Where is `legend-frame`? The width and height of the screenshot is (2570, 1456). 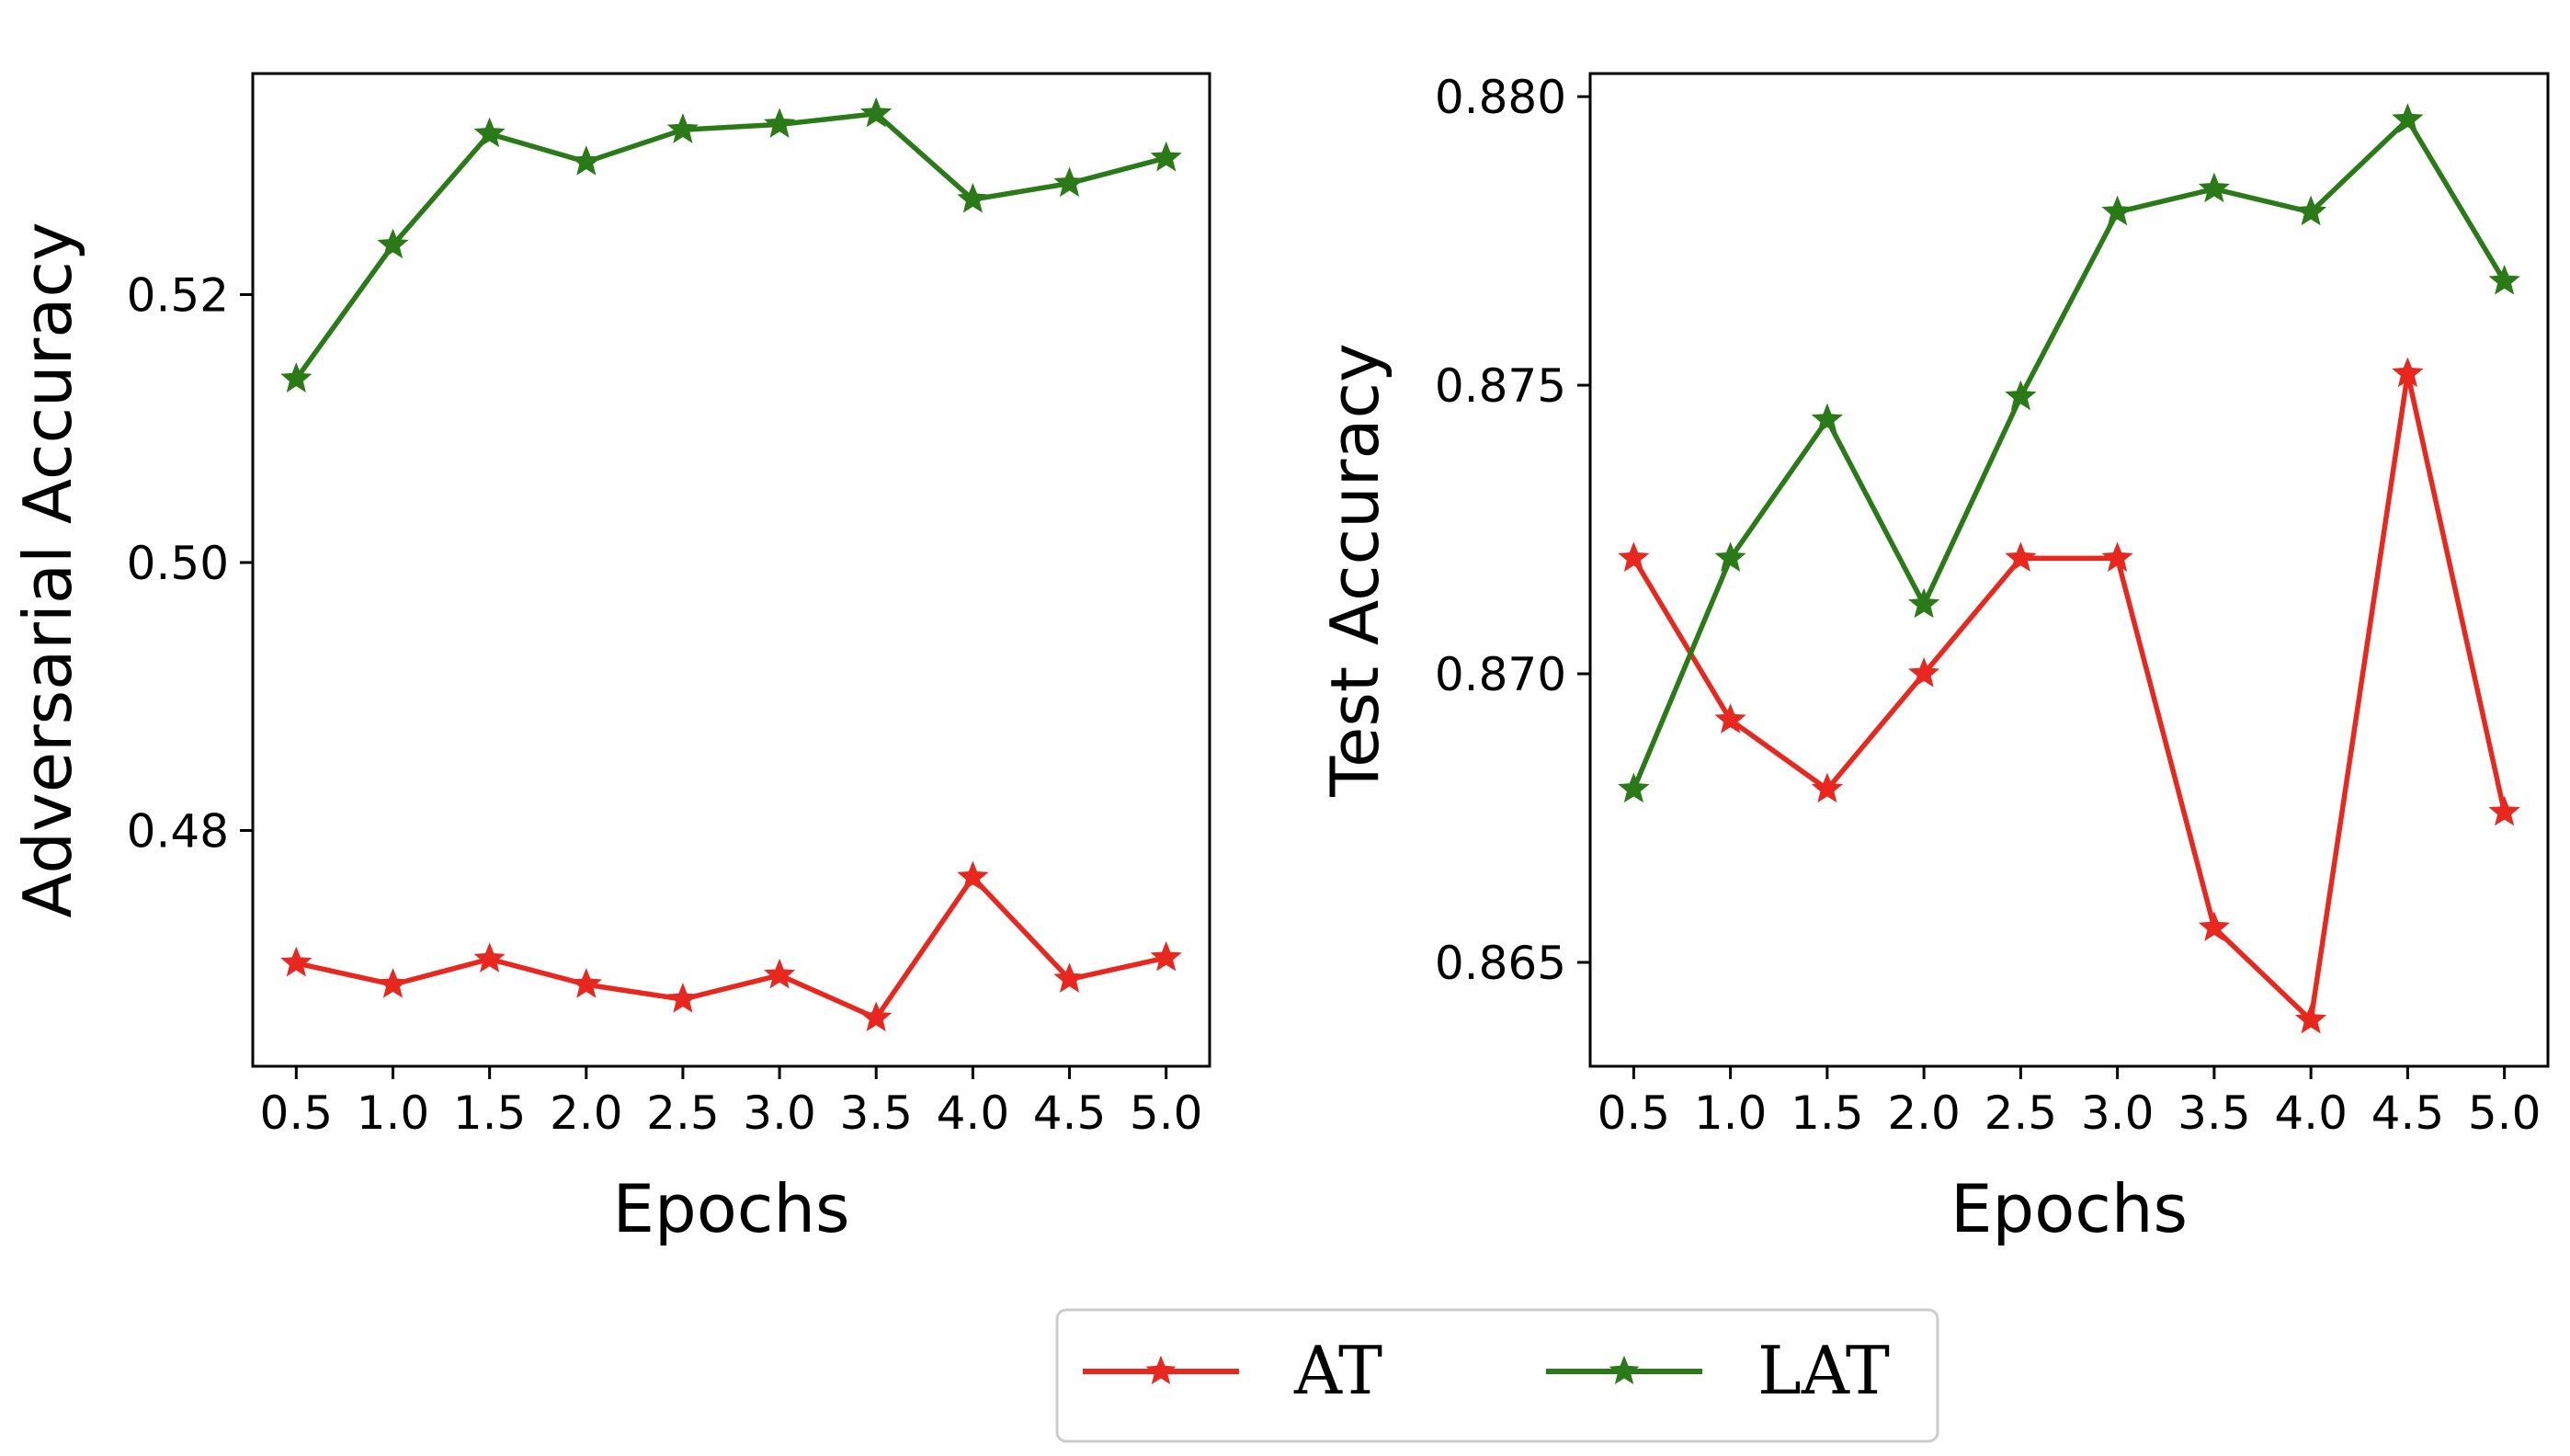 legend-frame is located at coordinates (1497, 1375).